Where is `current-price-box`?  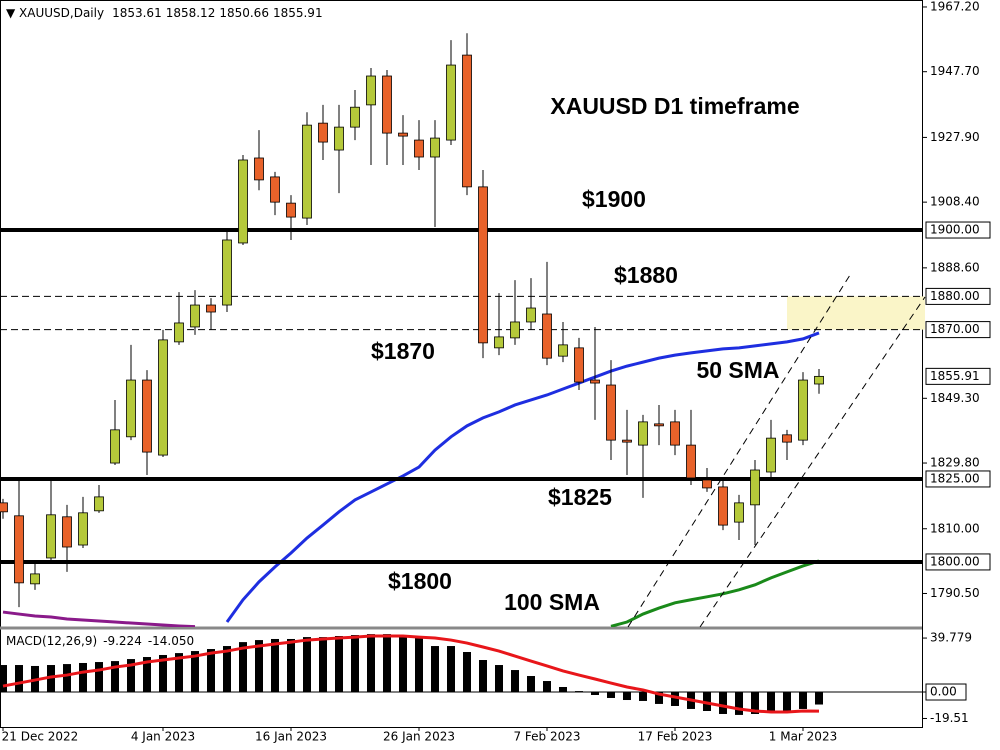
current-price-box is located at coordinates (958, 376).